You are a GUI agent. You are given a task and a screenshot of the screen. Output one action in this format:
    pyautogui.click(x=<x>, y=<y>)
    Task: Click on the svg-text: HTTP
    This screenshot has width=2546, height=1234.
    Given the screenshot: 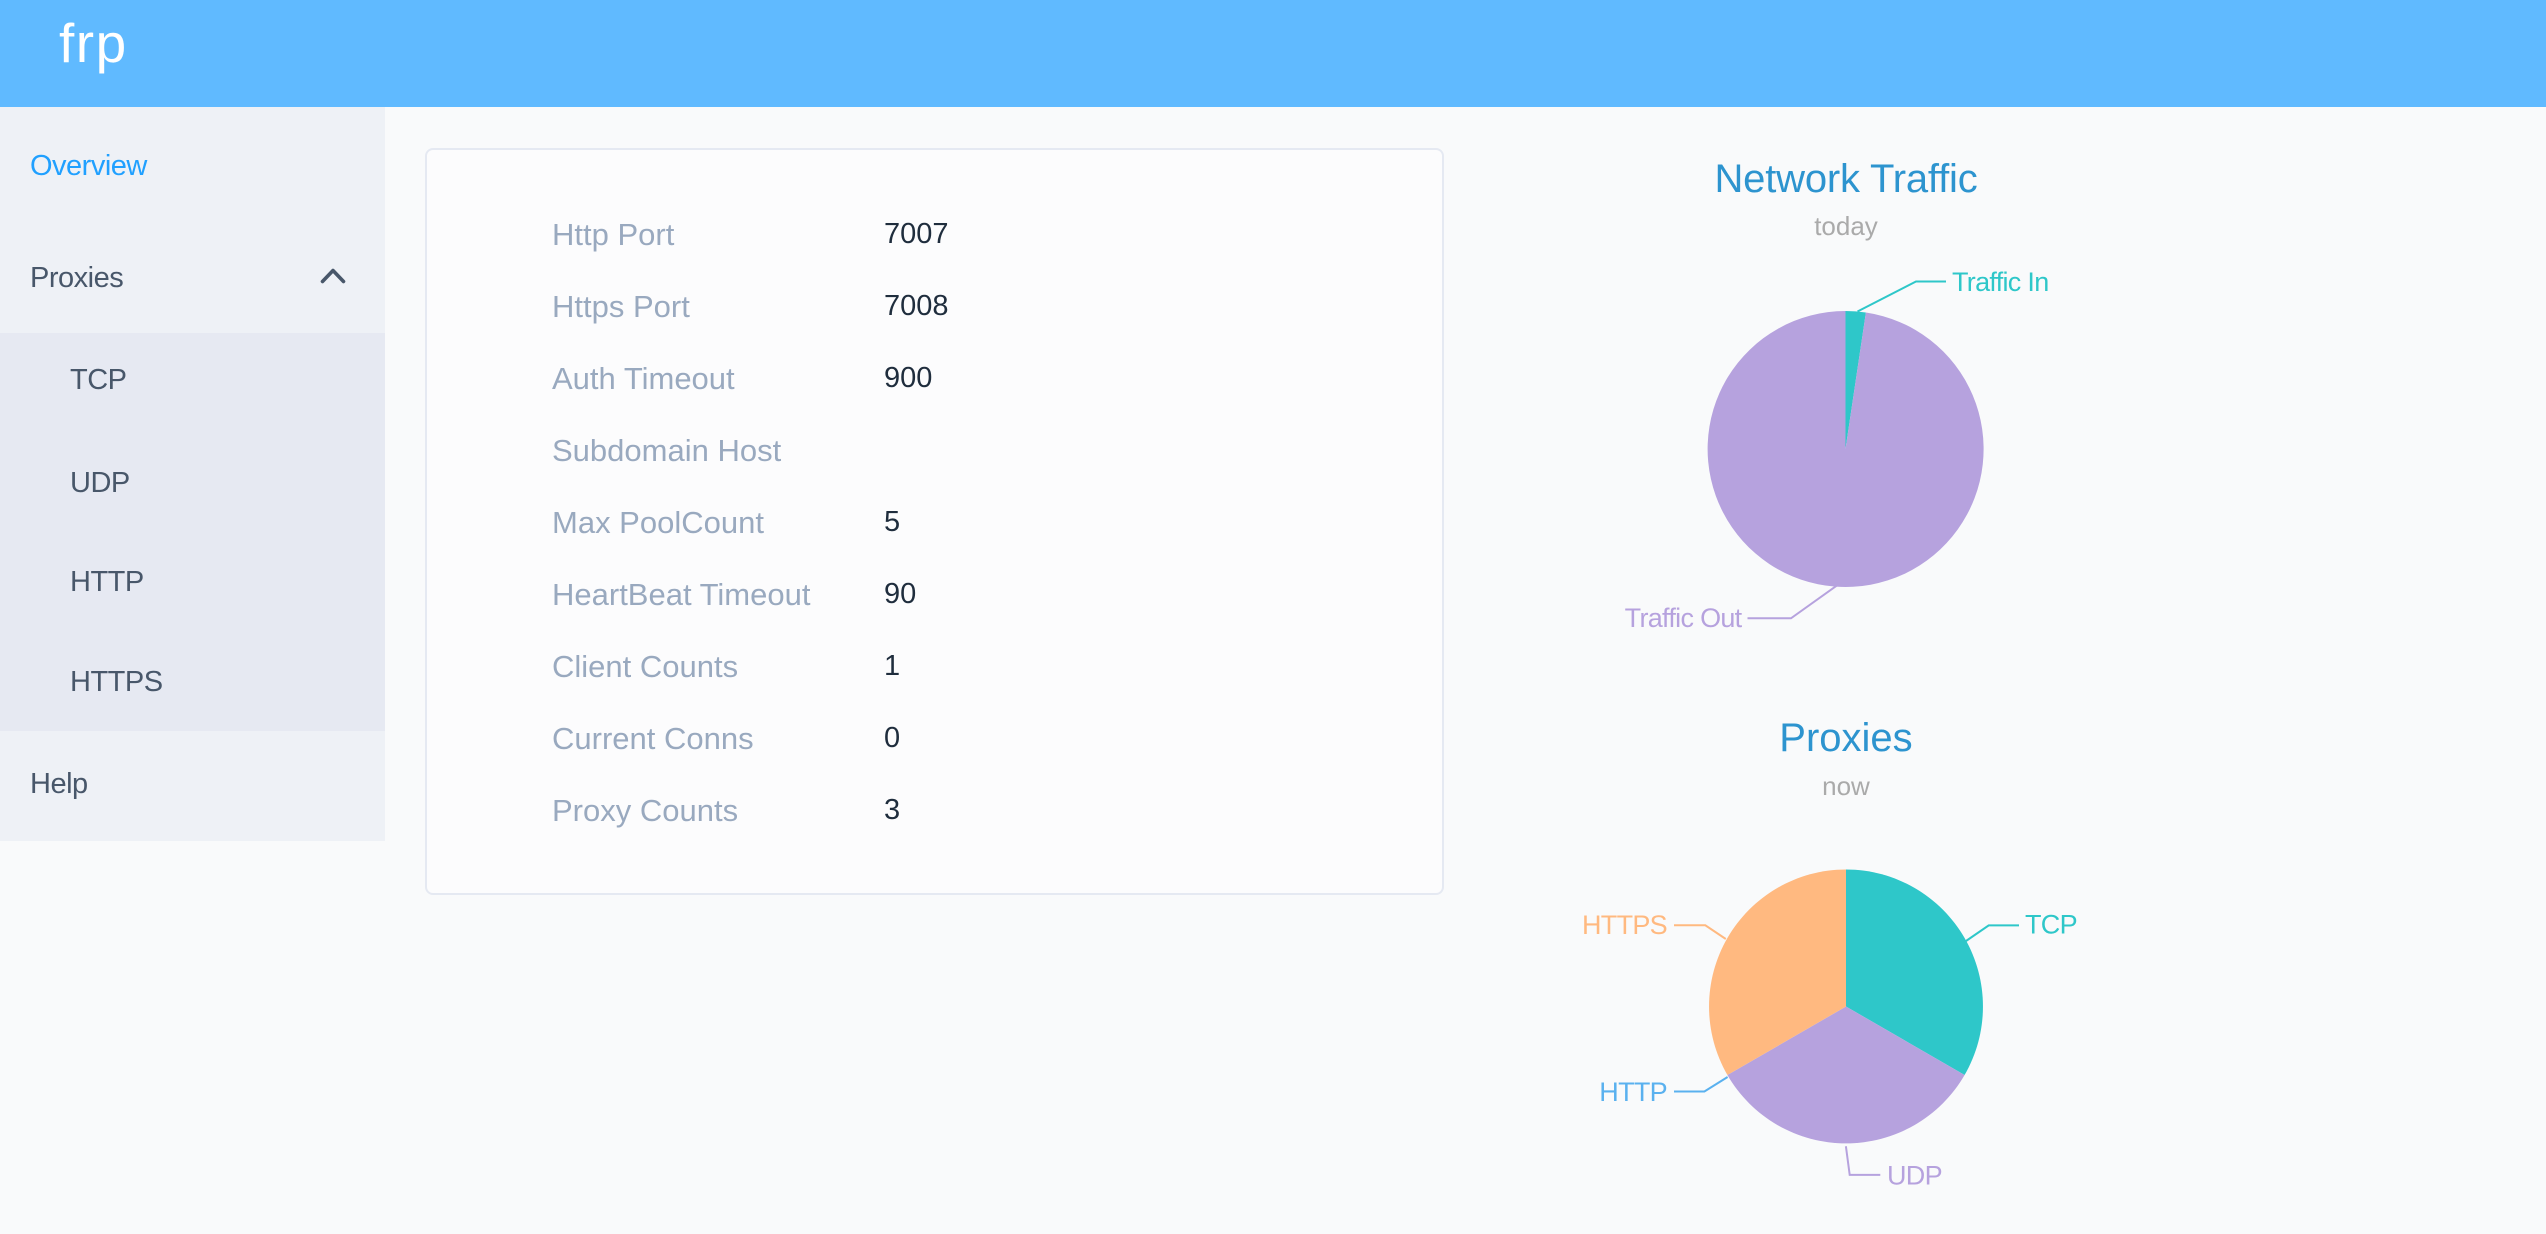 What is the action you would take?
    pyautogui.click(x=1633, y=1092)
    